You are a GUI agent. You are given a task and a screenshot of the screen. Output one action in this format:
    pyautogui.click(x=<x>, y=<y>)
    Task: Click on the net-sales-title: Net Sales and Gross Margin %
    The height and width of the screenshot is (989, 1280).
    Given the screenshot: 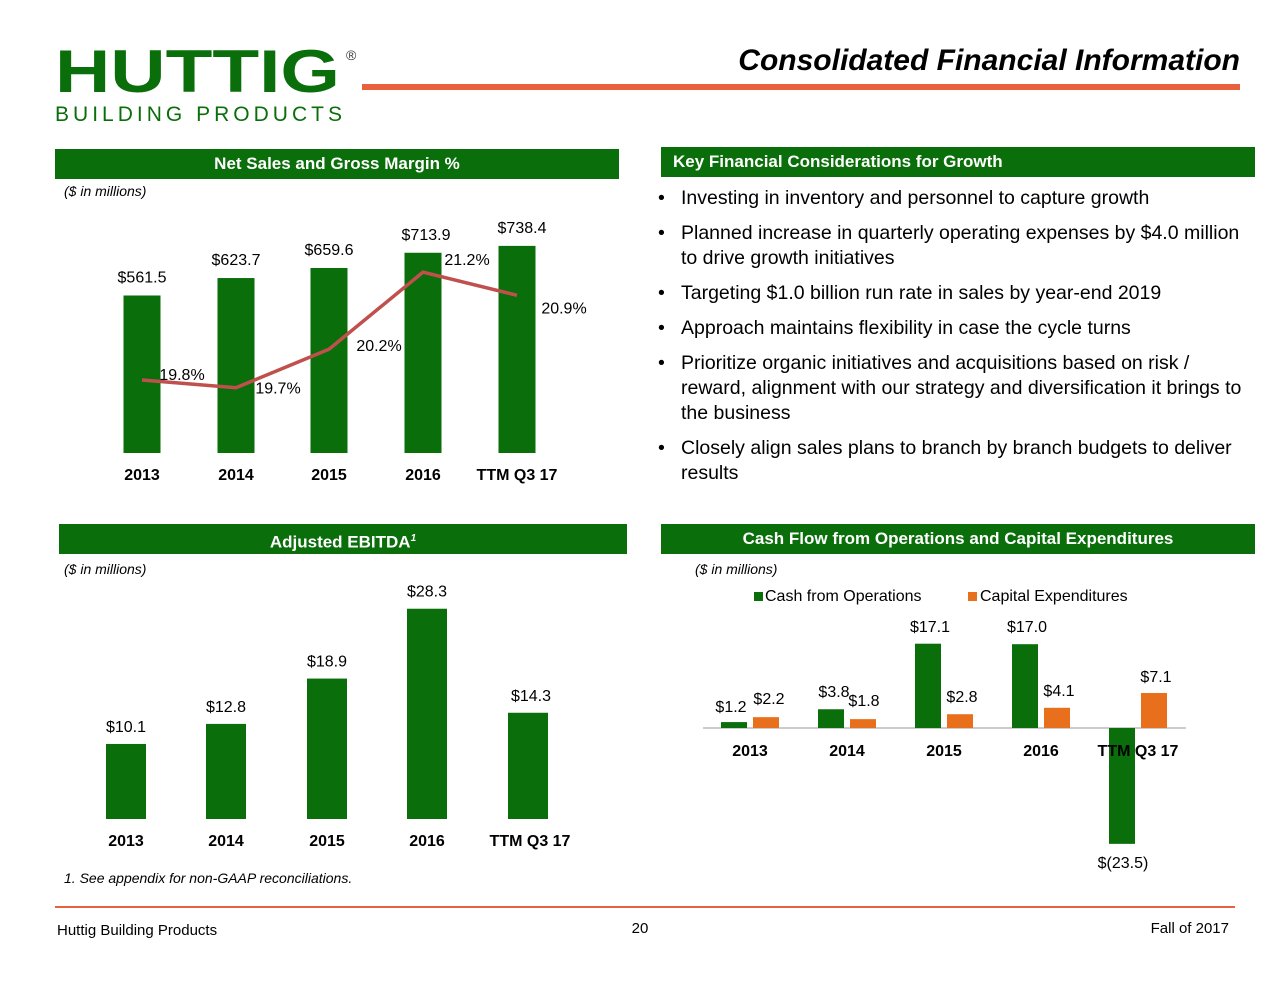 What is the action you would take?
    pyautogui.click(x=337, y=163)
    